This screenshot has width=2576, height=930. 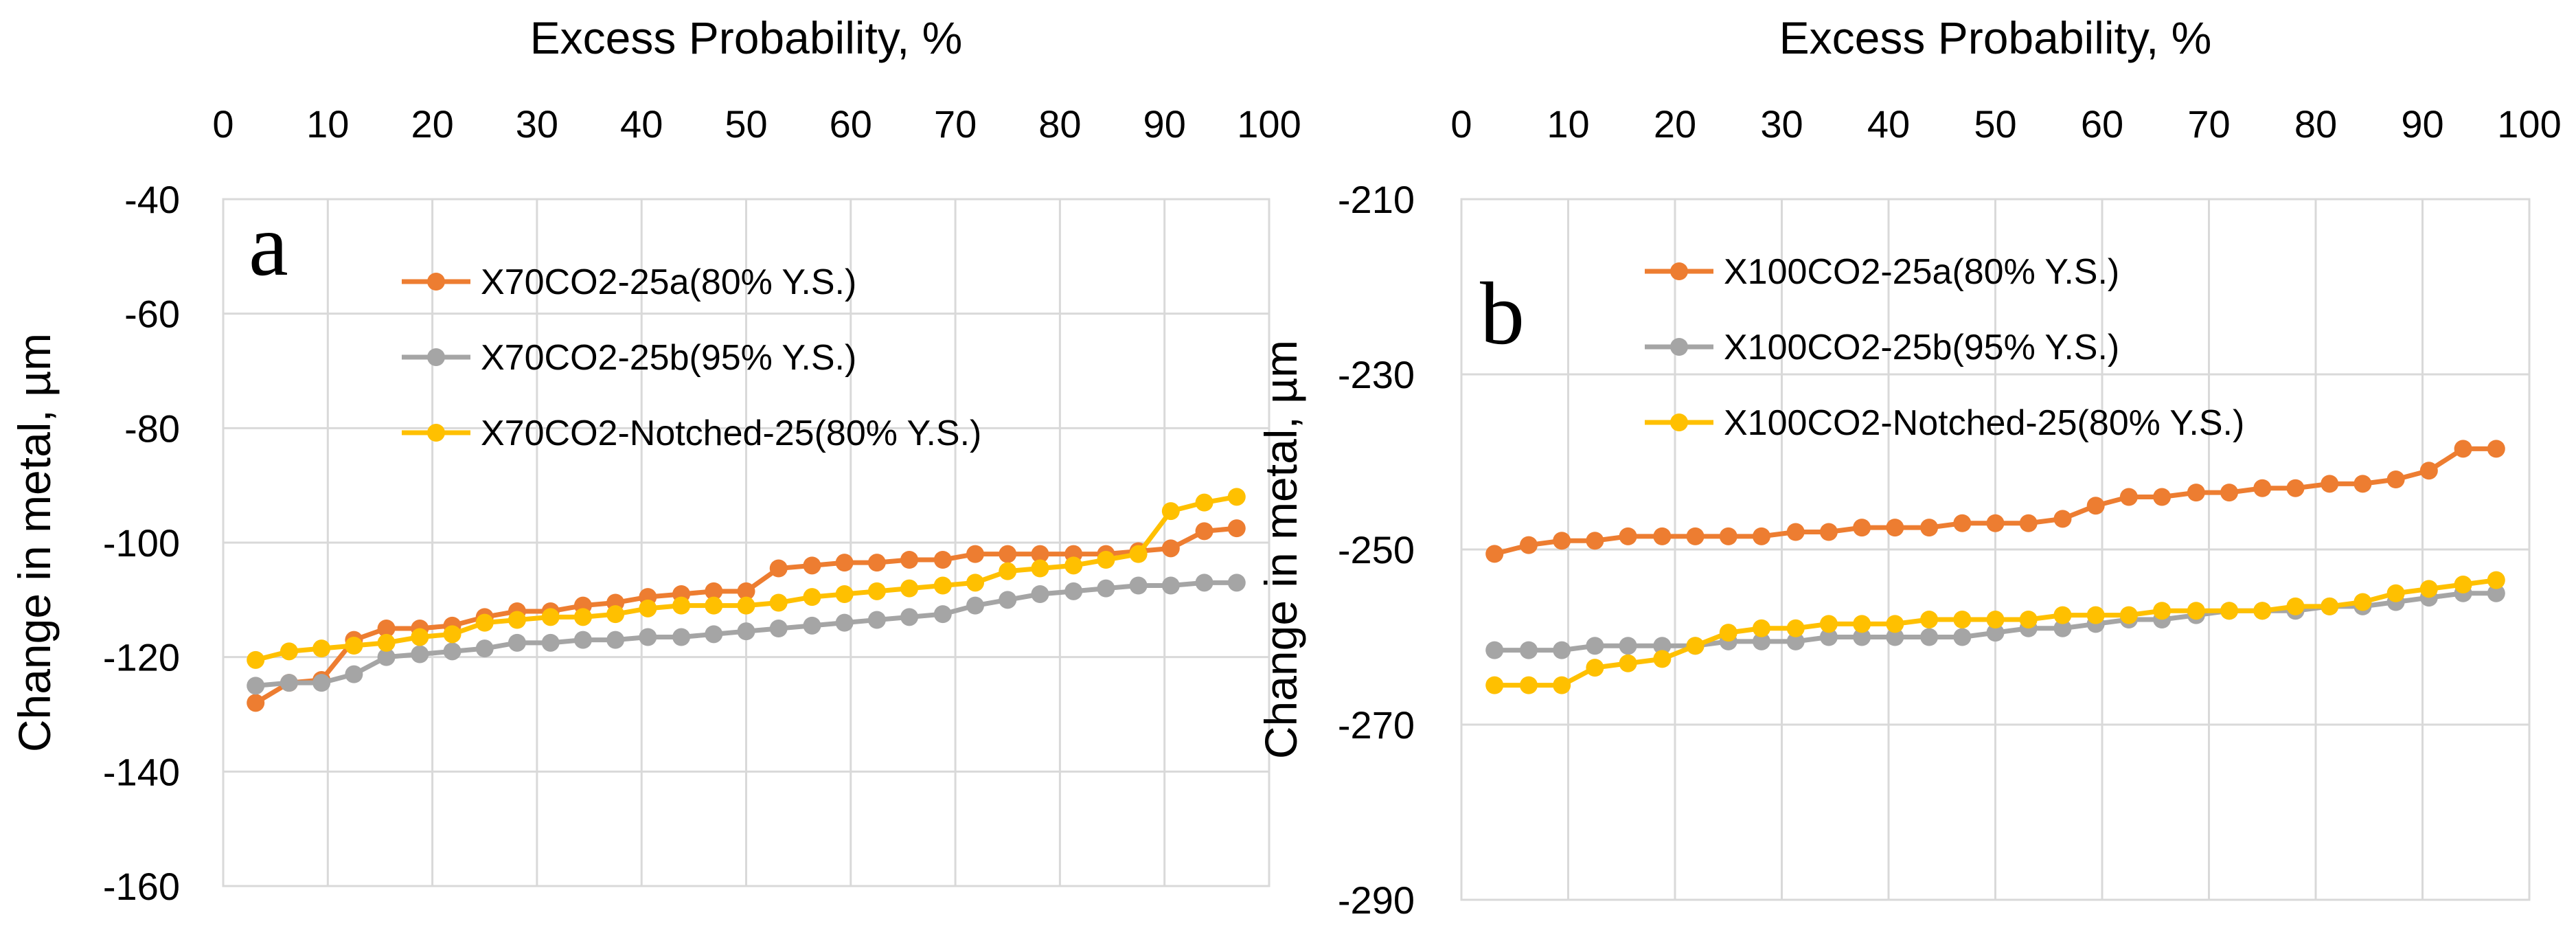 What do you see at coordinates (668, 358) in the screenshot?
I see `legend-entry: X70CO2-25b(95% Y.S.)` at bounding box center [668, 358].